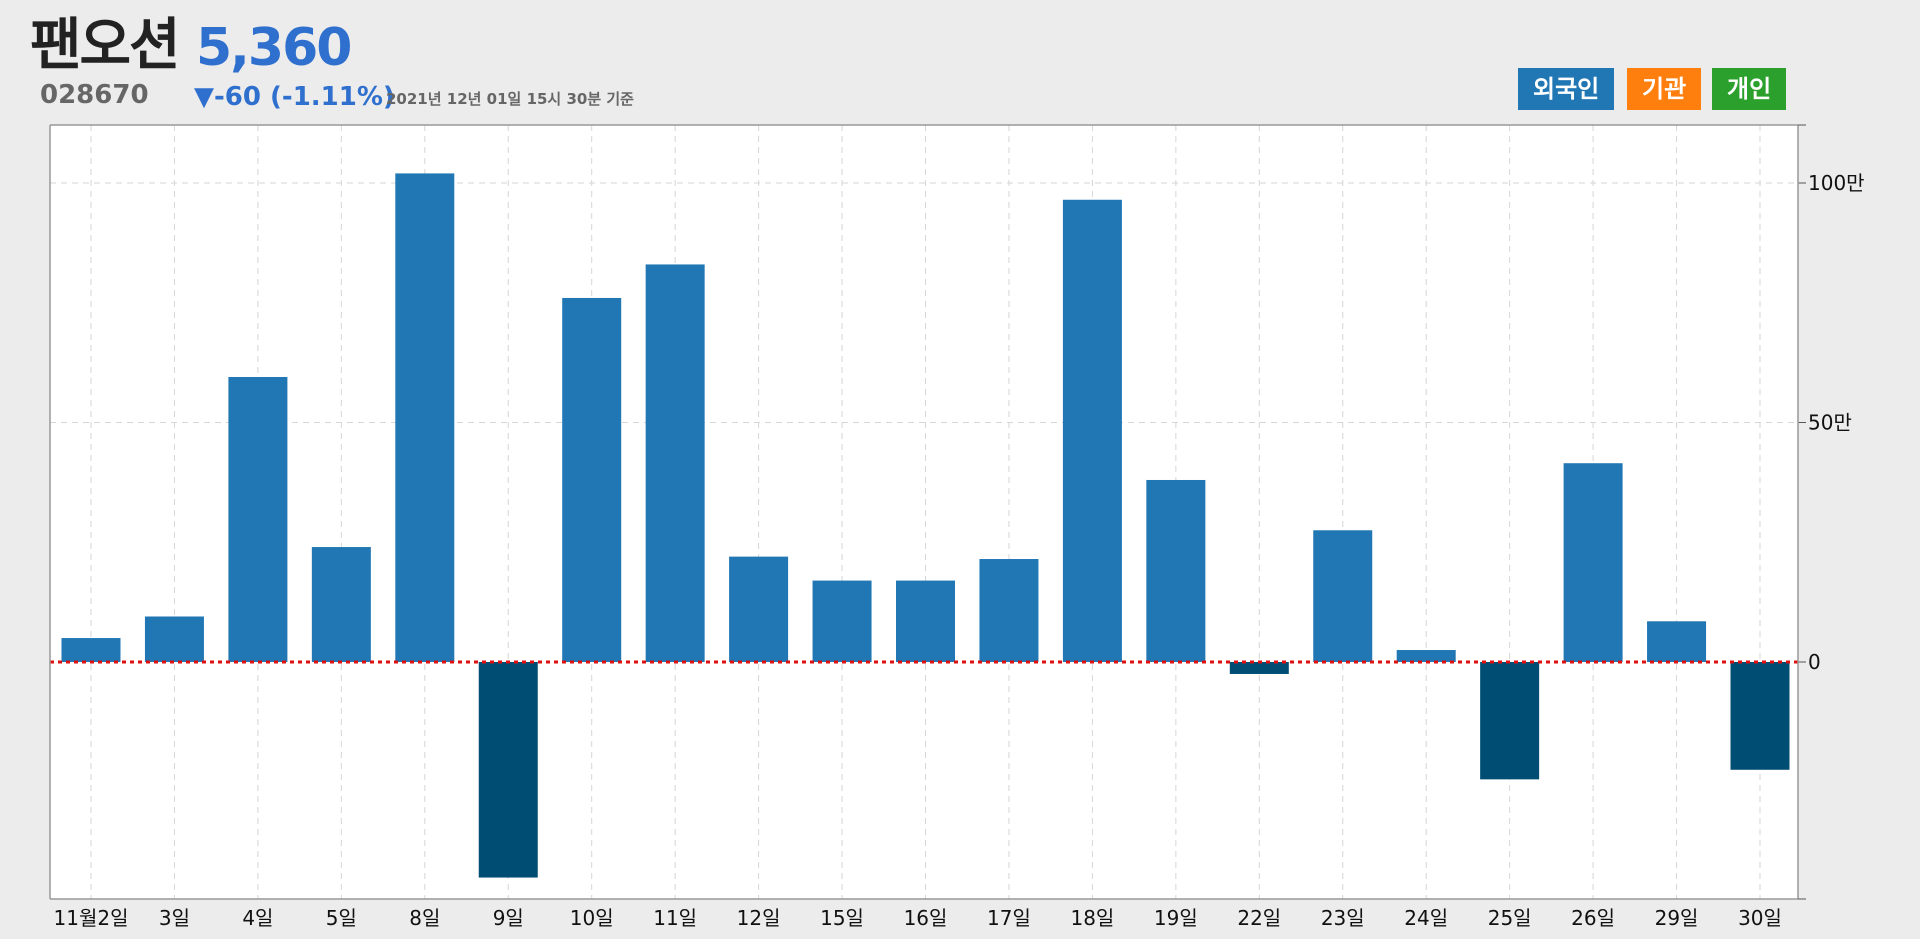  What do you see at coordinates (1092, 918) in the screenshot?
I see `x-tick-label: 18일` at bounding box center [1092, 918].